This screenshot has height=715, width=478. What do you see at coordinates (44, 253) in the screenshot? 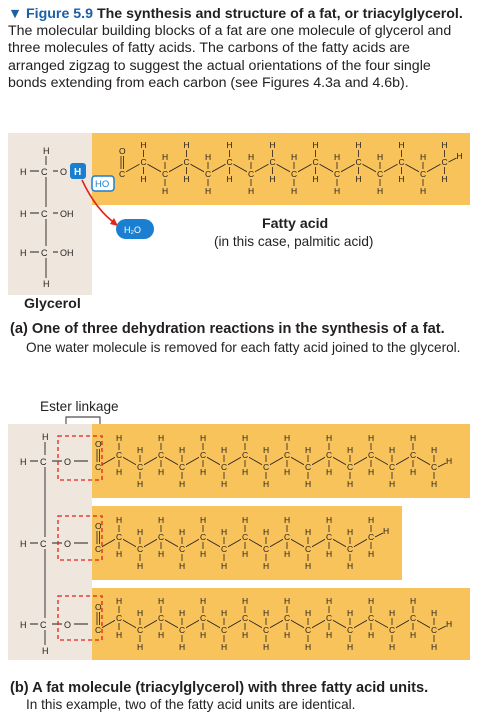
I see `glycerol-c3: C` at bounding box center [44, 253].